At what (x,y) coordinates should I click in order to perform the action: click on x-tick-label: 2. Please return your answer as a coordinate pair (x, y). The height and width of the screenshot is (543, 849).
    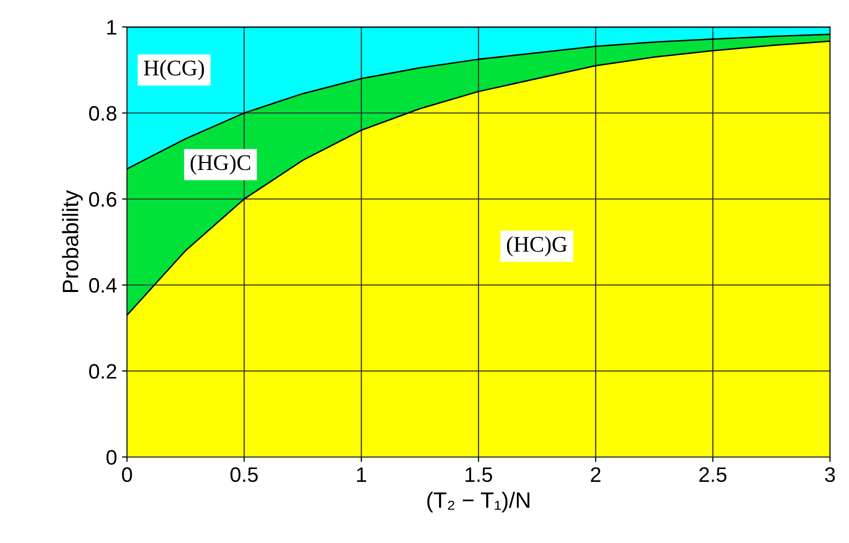
    Looking at the image, I should click on (595, 474).